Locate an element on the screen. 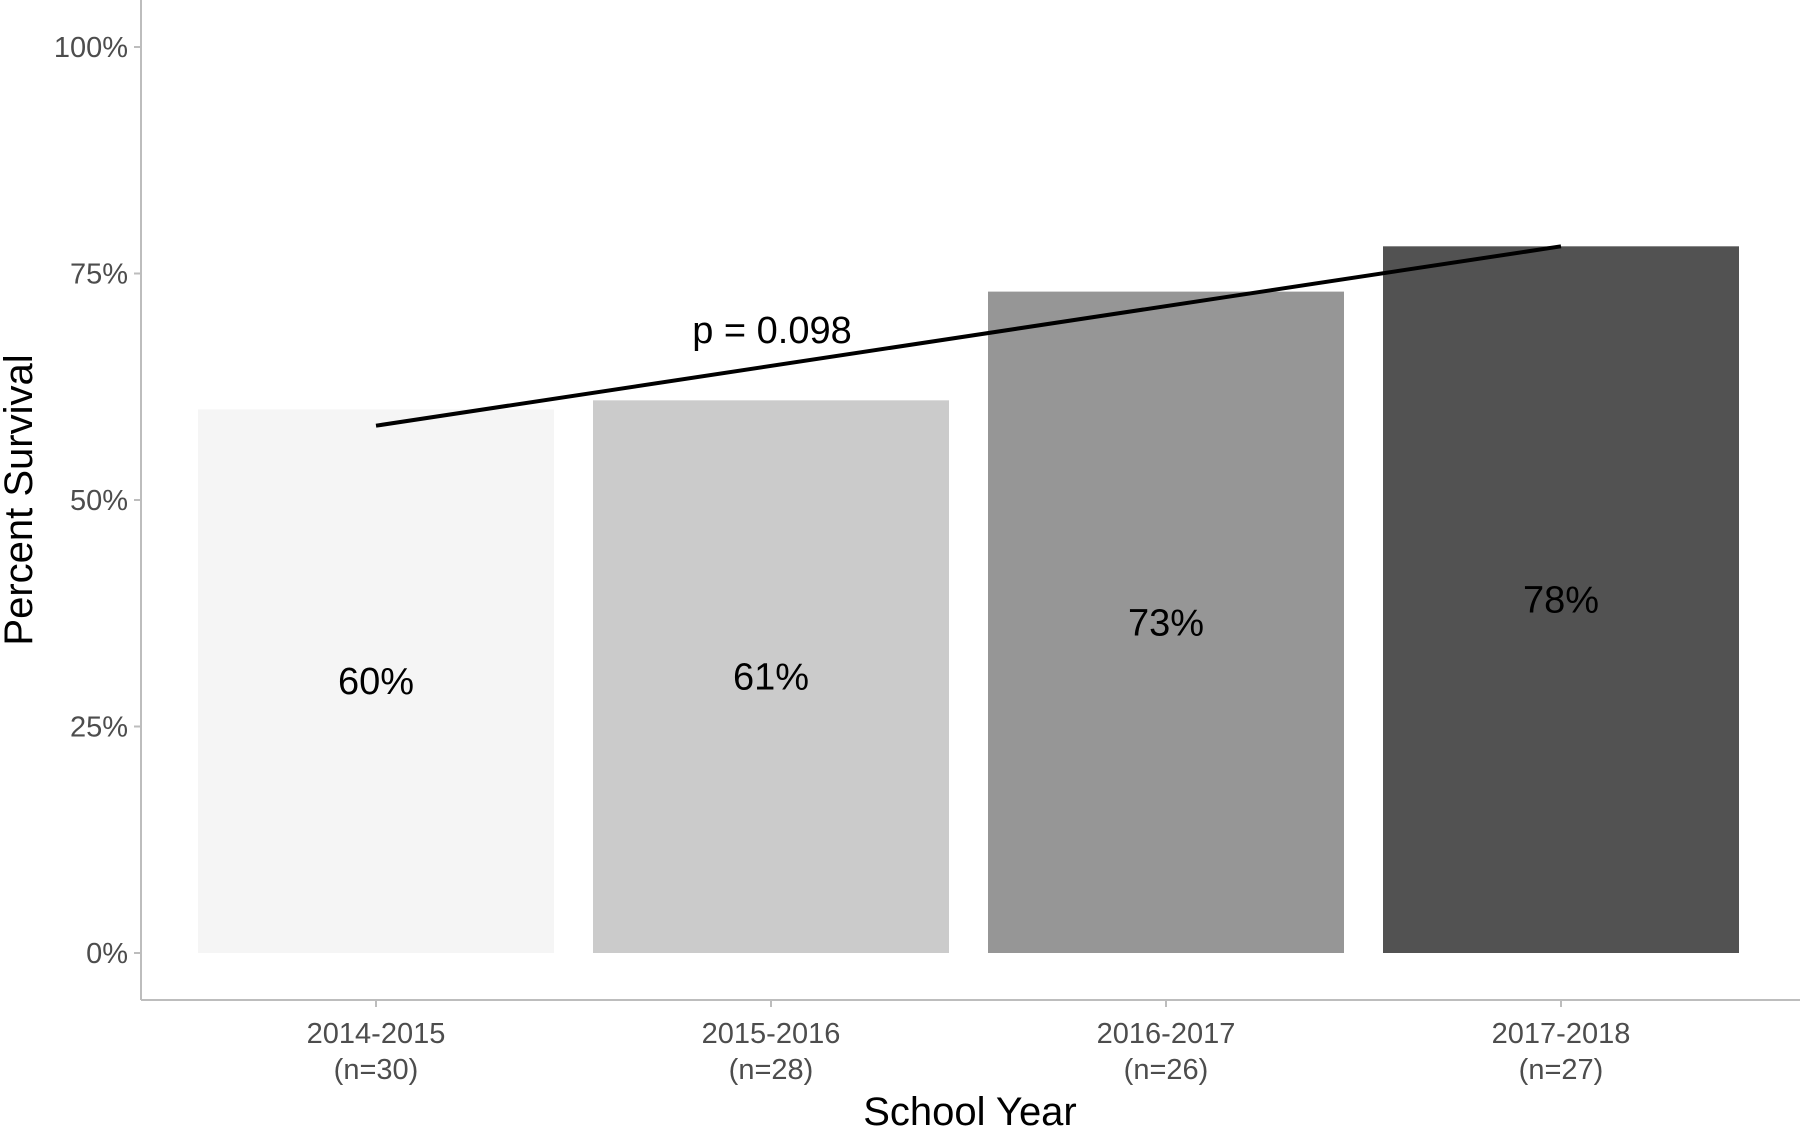 This screenshot has height=1127, width=1800. bar-2017-2018 is located at coordinates (1561, 599).